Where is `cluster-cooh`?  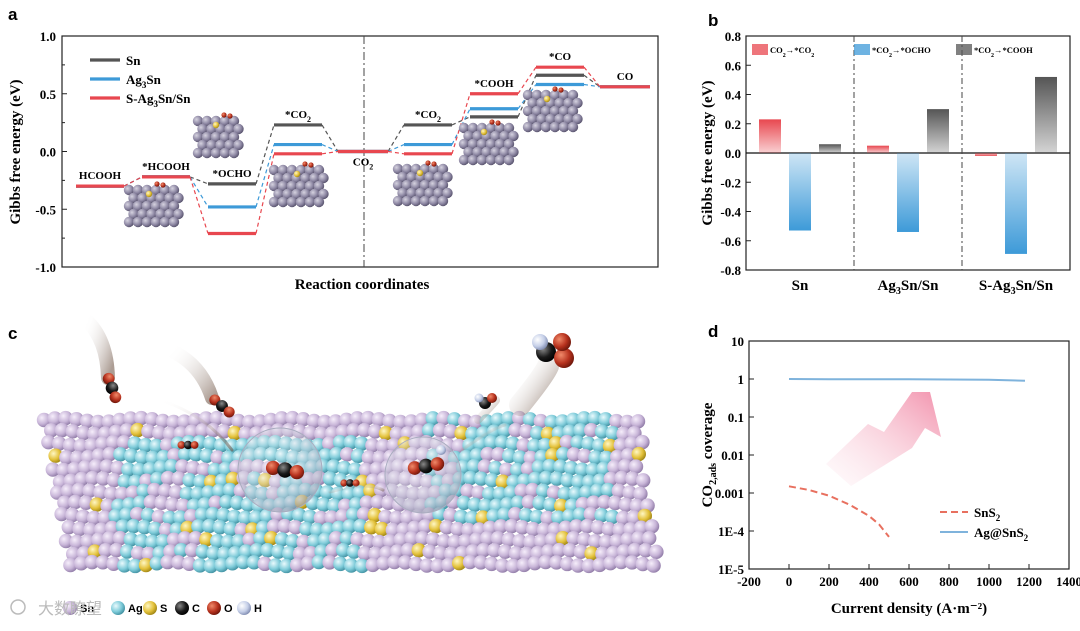 cluster-cooh is located at coordinates (488, 142).